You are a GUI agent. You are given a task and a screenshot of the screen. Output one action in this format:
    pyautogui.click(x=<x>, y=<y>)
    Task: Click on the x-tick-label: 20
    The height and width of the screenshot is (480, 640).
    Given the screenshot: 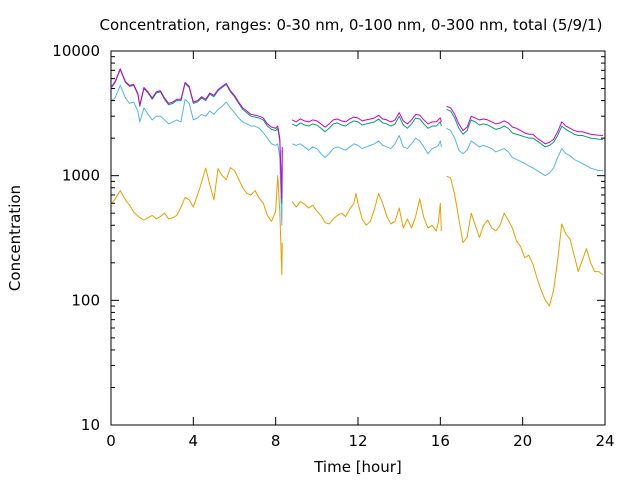 What is the action you would take?
    pyautogui.click(x=522, y=441)
    